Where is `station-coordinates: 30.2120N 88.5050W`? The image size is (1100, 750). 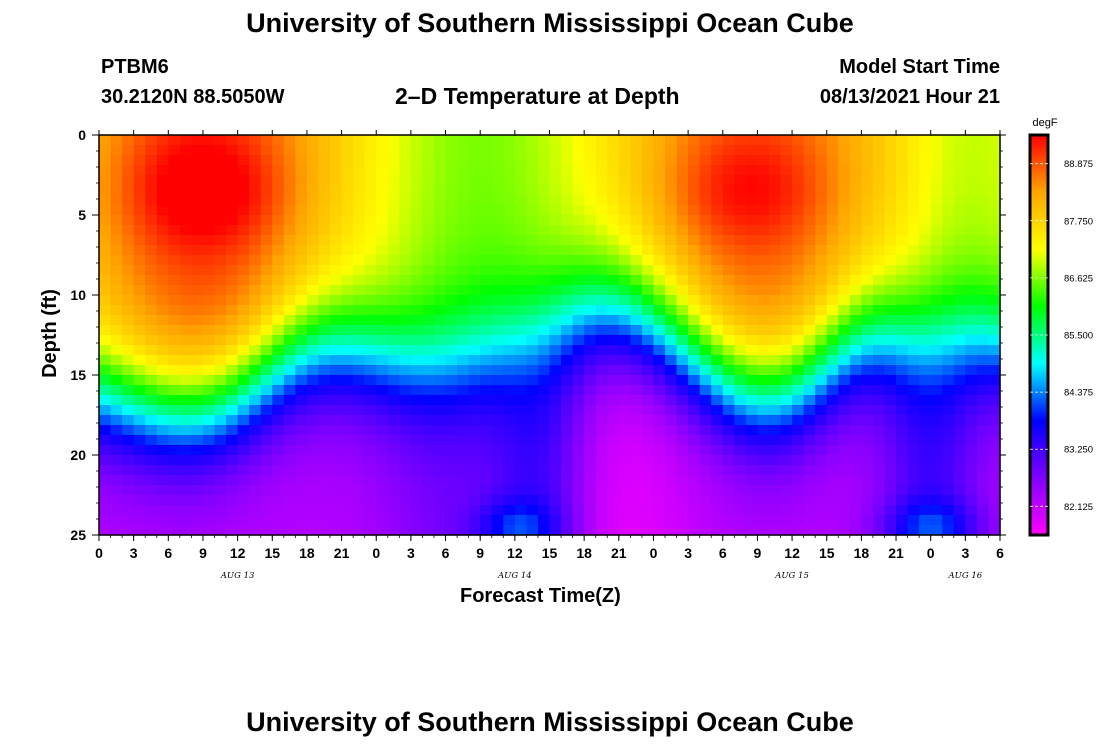
station-coordinates: 30.2120N 88.5050W is located at coordinates (193, 97).